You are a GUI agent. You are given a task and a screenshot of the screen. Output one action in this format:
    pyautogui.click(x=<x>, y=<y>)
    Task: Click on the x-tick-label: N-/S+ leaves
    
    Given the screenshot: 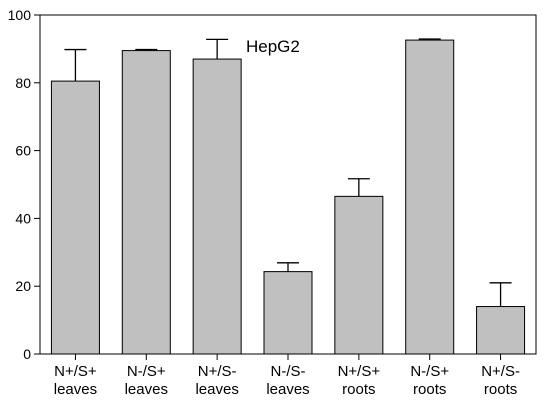 What is the action you would take?
    pyautogui.click(x=146, y=380)
    